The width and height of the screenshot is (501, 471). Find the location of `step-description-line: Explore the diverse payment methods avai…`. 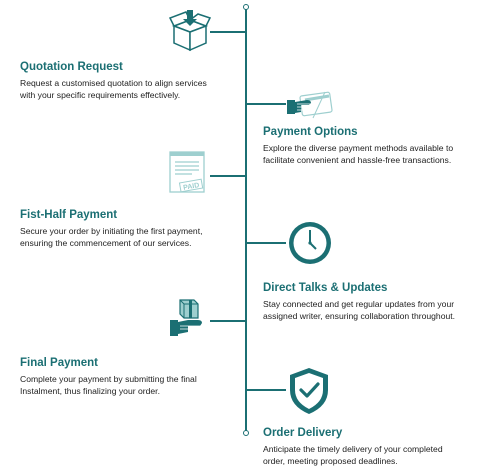

step-description-line: Explore the diverse payment methods avai… is located at coordinates (358, 148).